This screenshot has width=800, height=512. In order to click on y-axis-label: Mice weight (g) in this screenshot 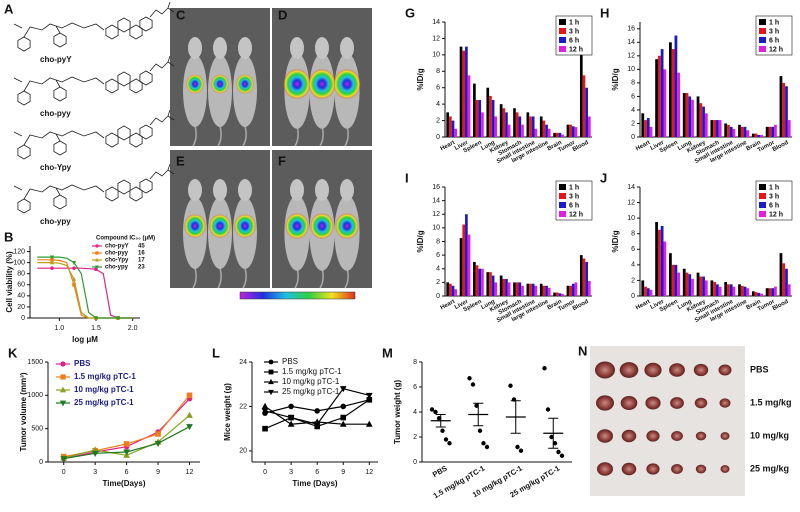, I will do `click(227, 412)`.